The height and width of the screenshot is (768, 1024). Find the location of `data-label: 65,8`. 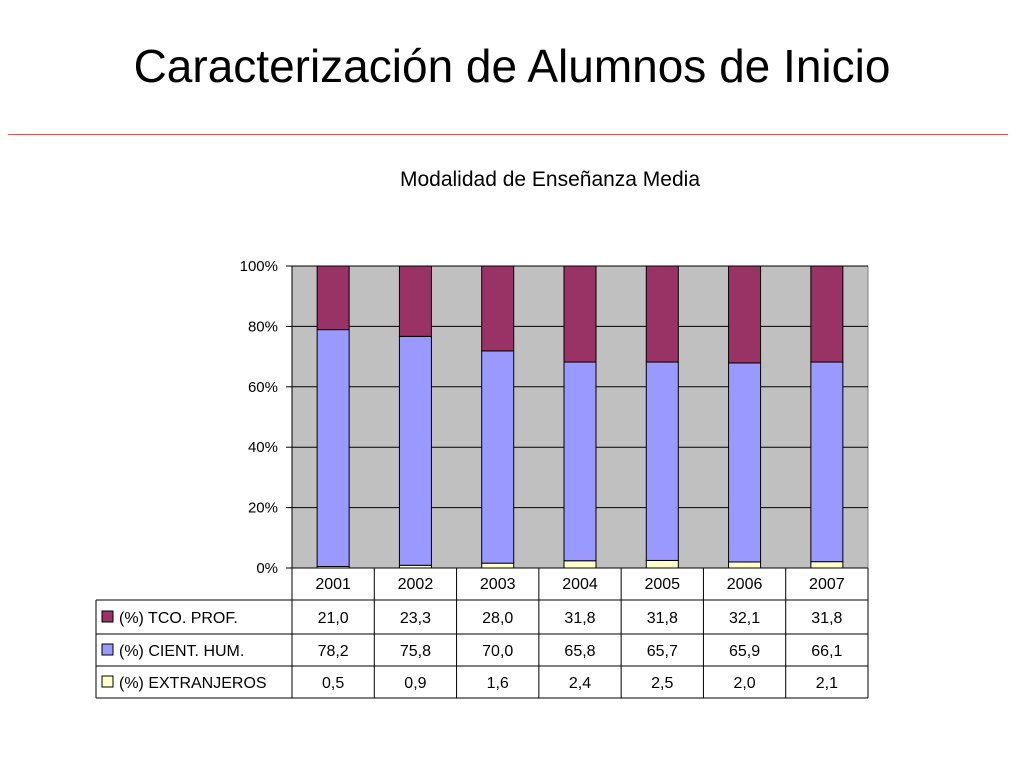

data-label: 65,8 is located at coordinates (579, 651).